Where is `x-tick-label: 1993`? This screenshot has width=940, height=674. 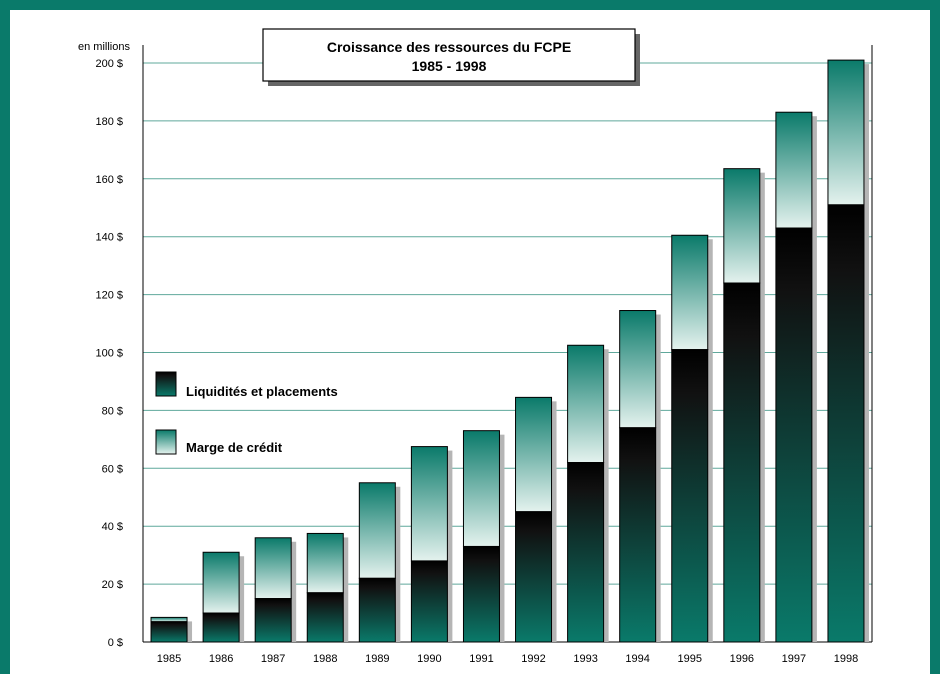 x-tick-label: 1993 is located at coordinates (585, 659).